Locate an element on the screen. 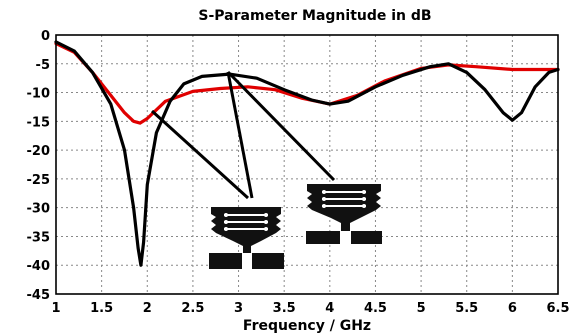  antenna-icon-left is located at coordinates (246, 238).